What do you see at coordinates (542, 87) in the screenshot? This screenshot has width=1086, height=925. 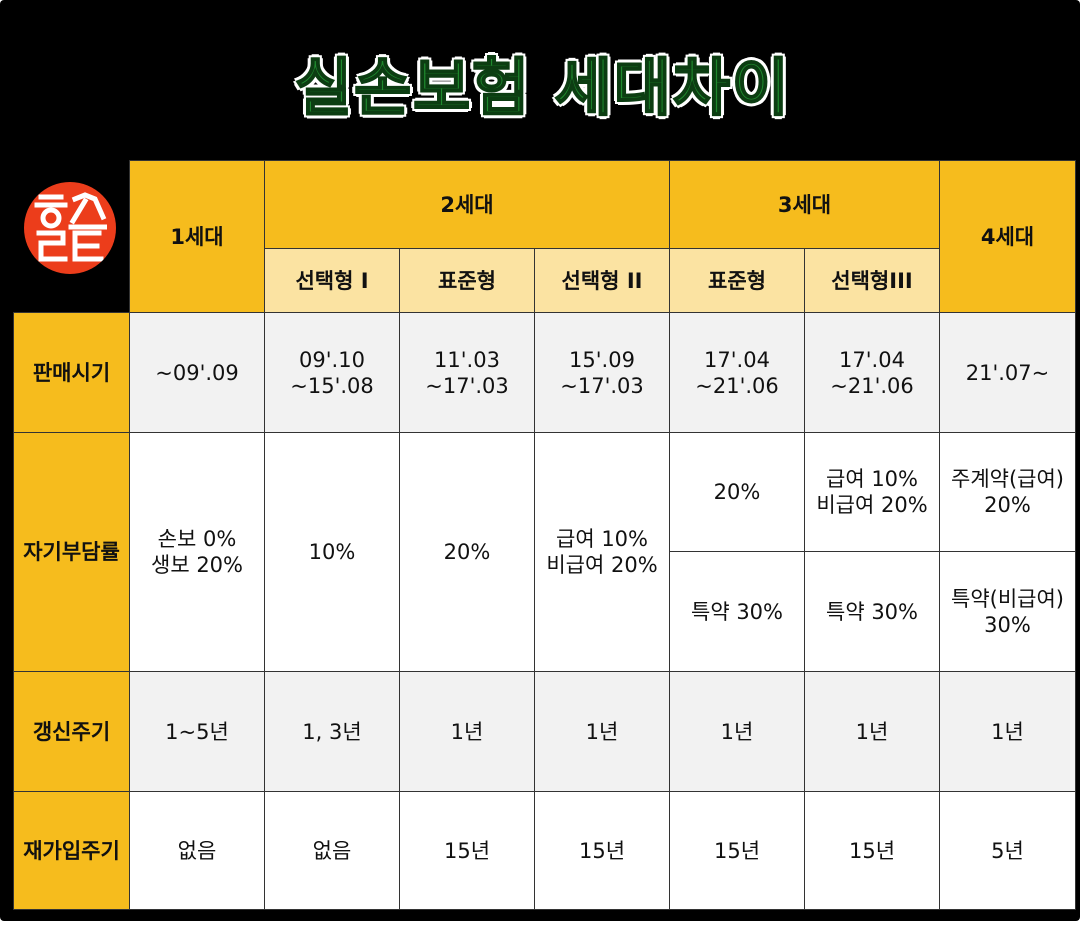 I see `page-title: 실손보험 세대차이` at bounding box center [542, 87].